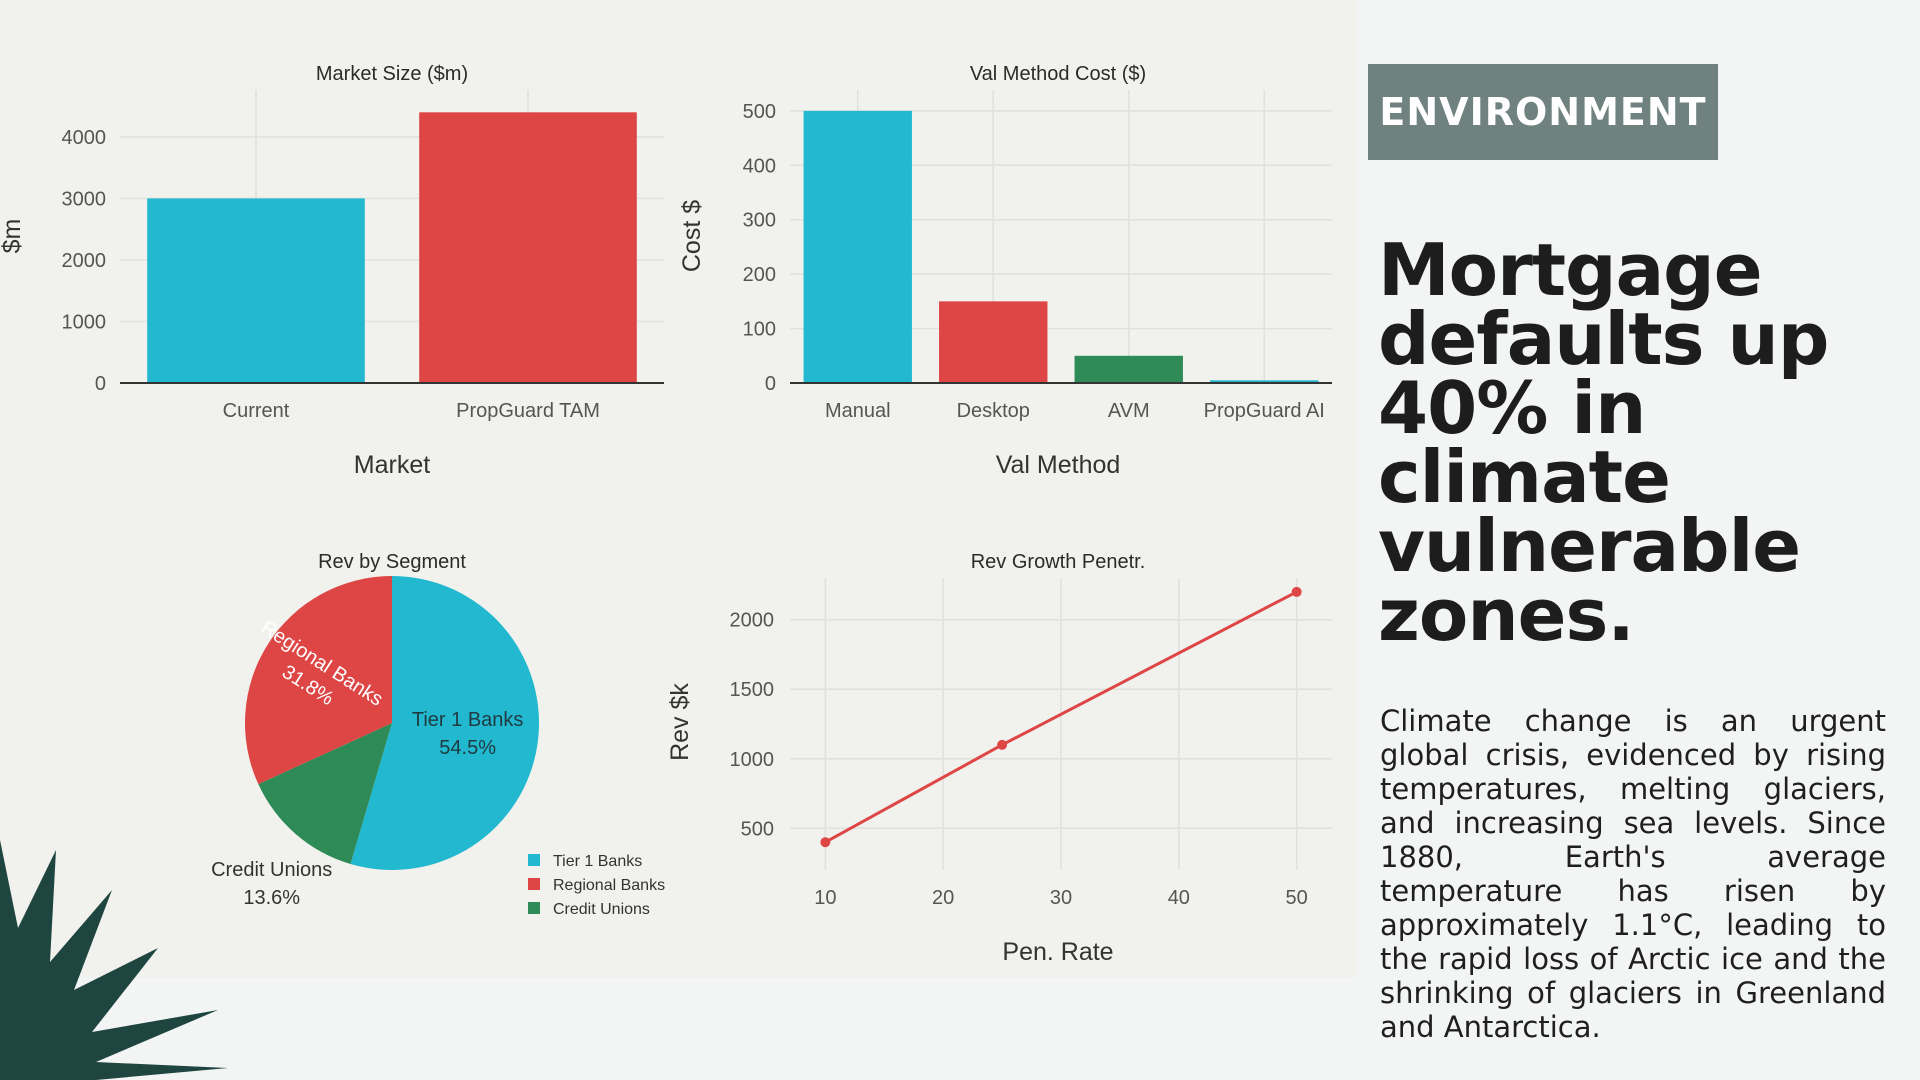 Image resolution: width=1920 pixels, height=1080 pixels. What do you see at coordinates (609, 885) in the screenshot?
I see `legend-label: Regional Banks` at bounding box center [609, 885].